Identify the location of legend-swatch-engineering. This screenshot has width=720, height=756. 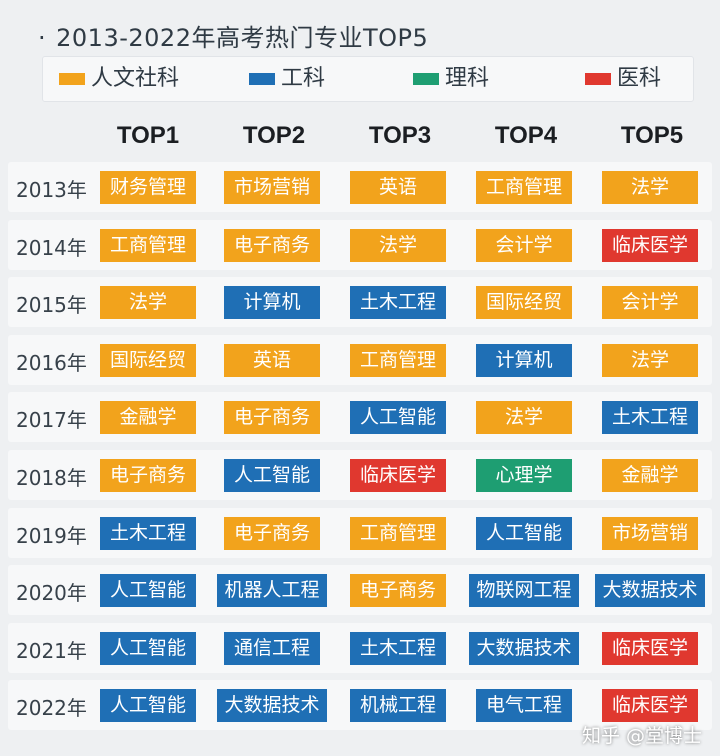
(262, 79).